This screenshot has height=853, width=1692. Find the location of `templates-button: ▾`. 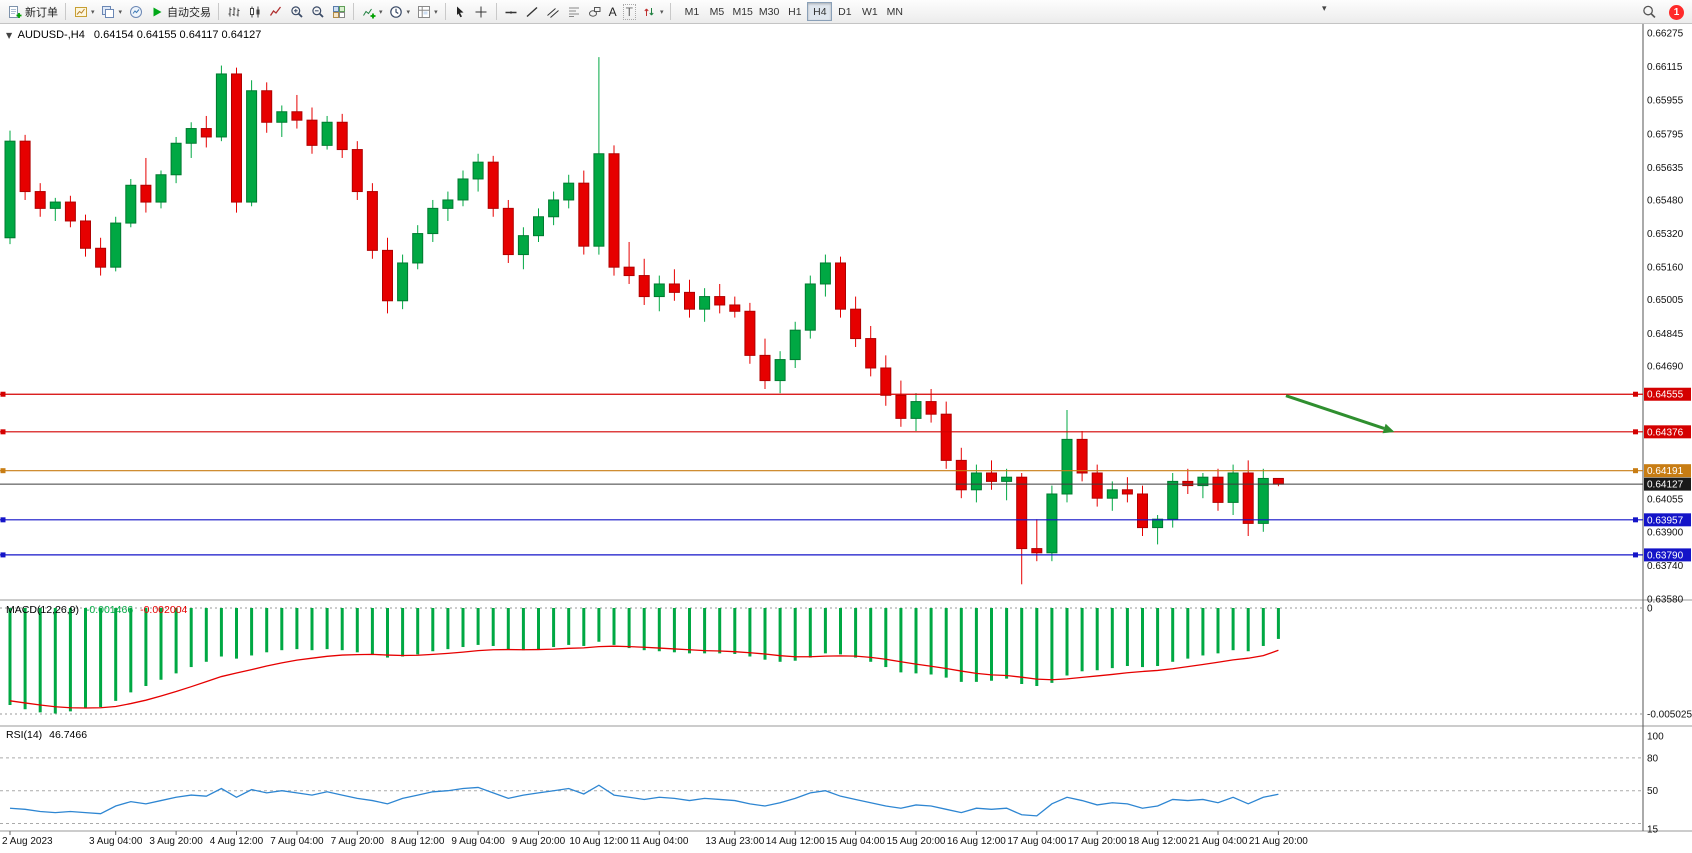

templates-button: ▾ is located at coordinates (427, 12).